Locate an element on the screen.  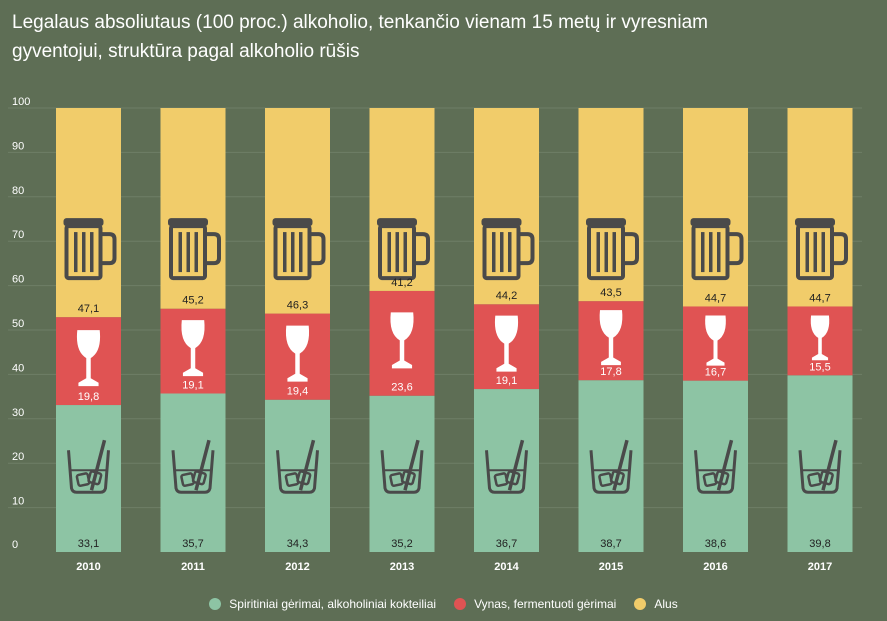
legend-label: Alus is located at coordinates (666, 604).